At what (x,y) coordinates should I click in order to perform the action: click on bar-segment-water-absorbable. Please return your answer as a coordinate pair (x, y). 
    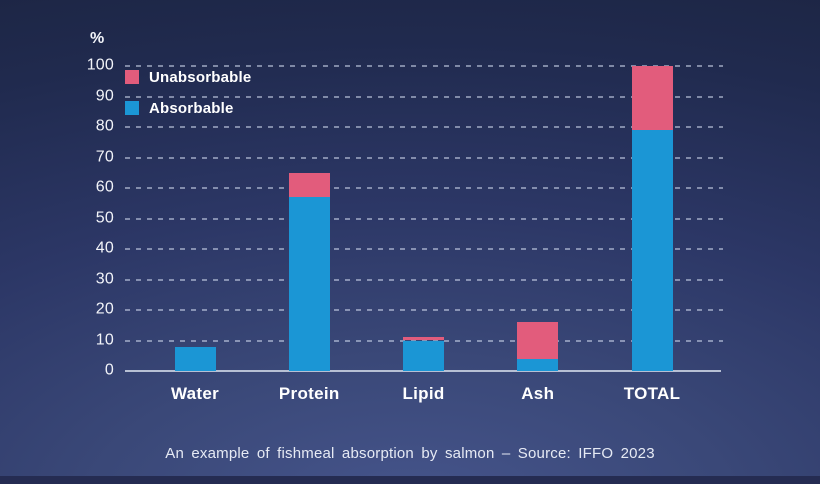
    Looking at the image, I should click on (195, 358).